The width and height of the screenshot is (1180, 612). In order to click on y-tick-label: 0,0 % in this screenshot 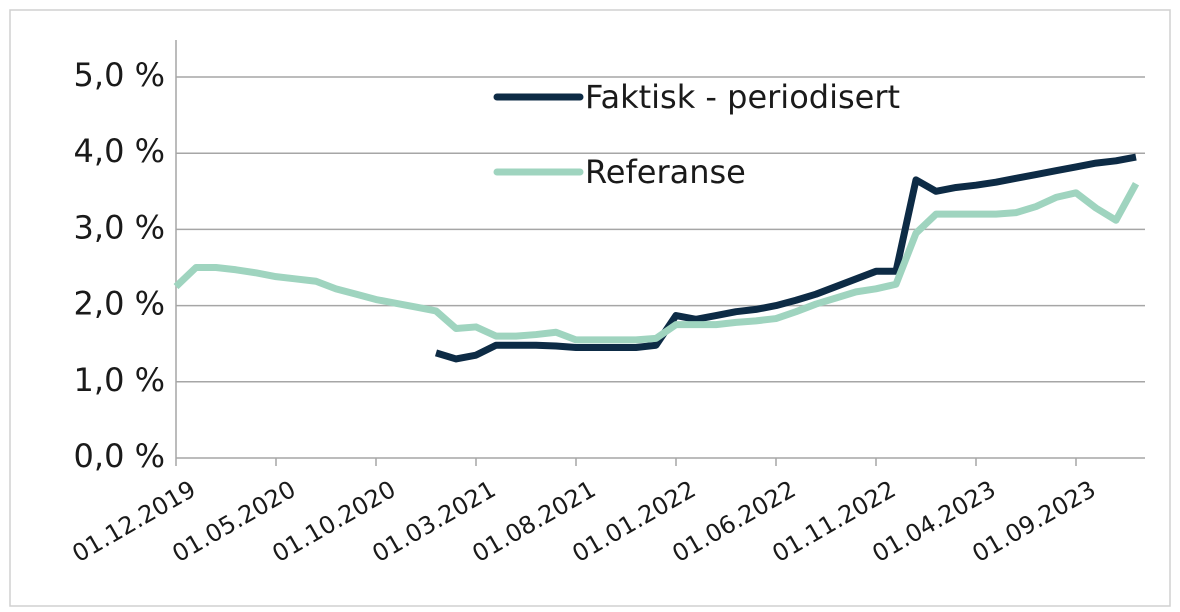, I will do `click(119, 456)`.